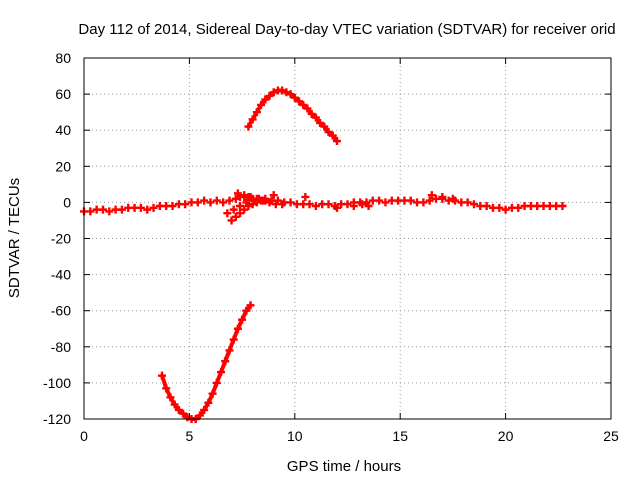 The image size is (640, 480). Describe the element at coordinates (57, 383) in the screenshot. I see `y-tick-label: -100` at that location.